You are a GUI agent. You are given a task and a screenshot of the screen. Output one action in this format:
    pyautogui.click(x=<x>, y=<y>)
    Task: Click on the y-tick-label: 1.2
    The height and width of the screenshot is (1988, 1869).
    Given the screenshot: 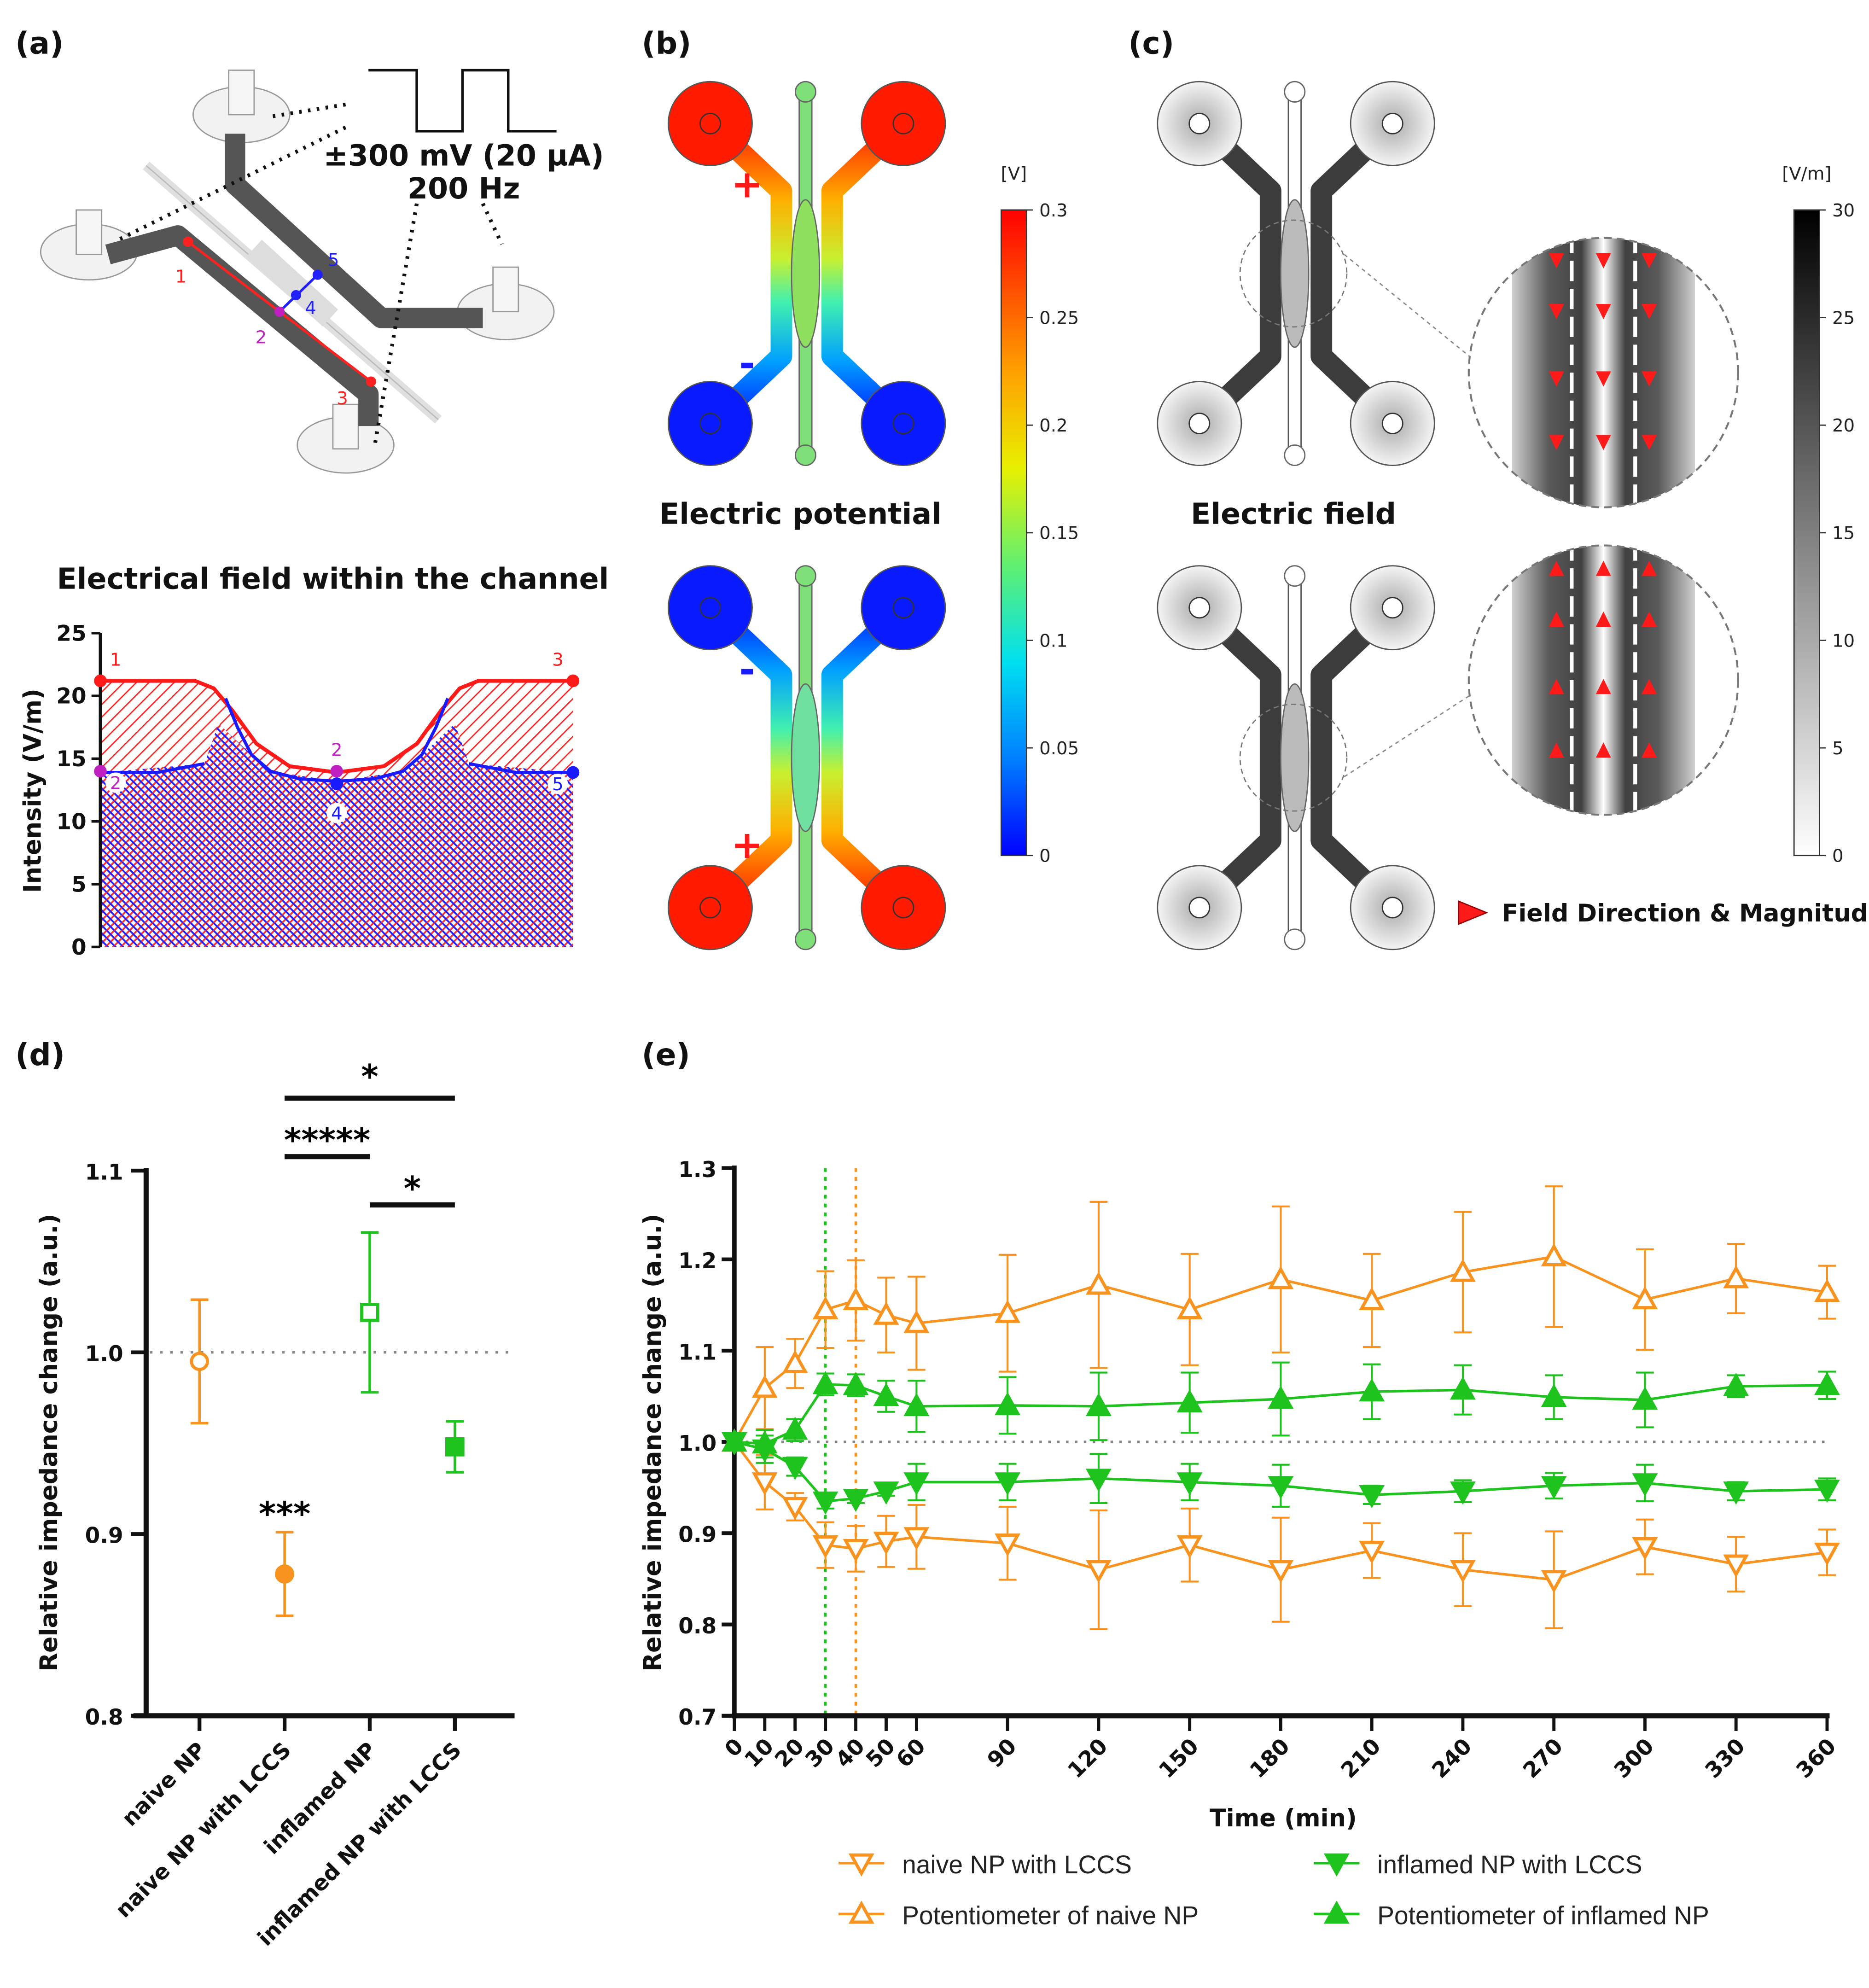 What is the action you would take?
    pyautogui.click(x=697, y=1261)
    